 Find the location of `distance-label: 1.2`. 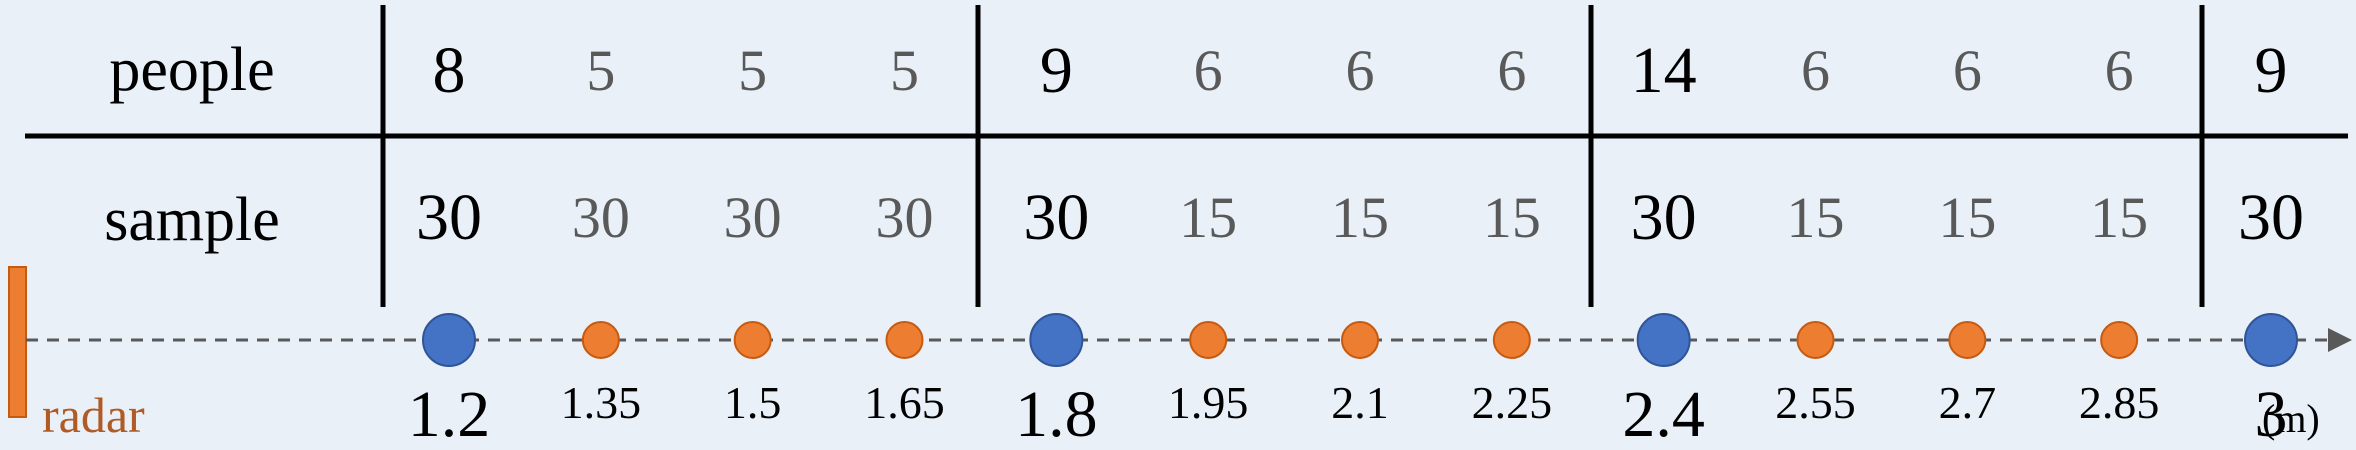

distance-label: 1.2 is located at coordinates (449, 414).